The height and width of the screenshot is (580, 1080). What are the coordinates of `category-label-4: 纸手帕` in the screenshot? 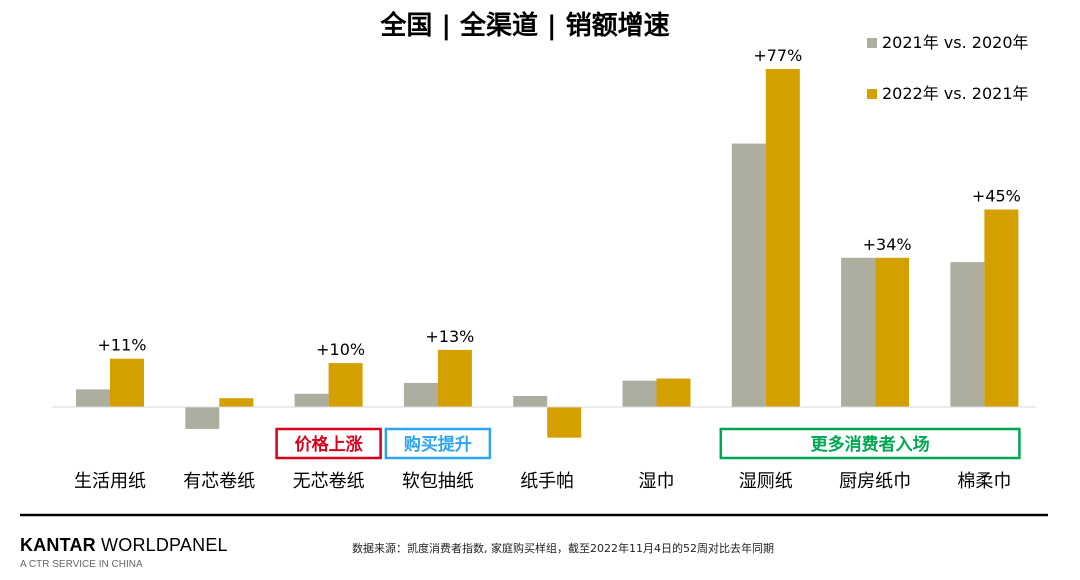 It's located at (547, 481).